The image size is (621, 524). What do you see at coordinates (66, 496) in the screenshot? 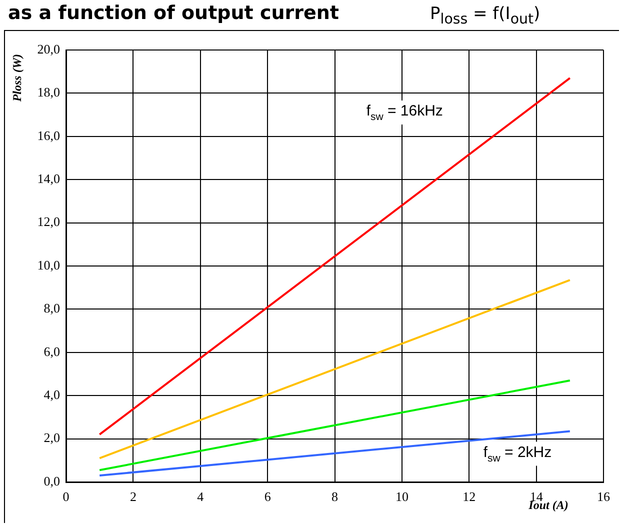
I see `x-tick-label: 0` at bounding box center [66, 496].